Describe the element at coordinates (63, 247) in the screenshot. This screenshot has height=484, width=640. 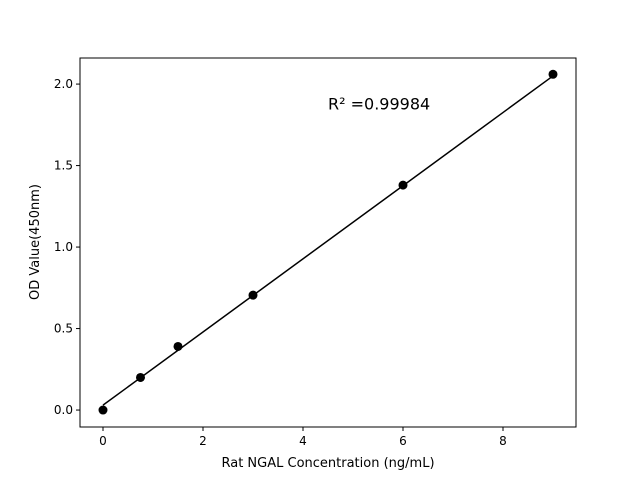
I see `y-tick-label: 1.0` at that location.